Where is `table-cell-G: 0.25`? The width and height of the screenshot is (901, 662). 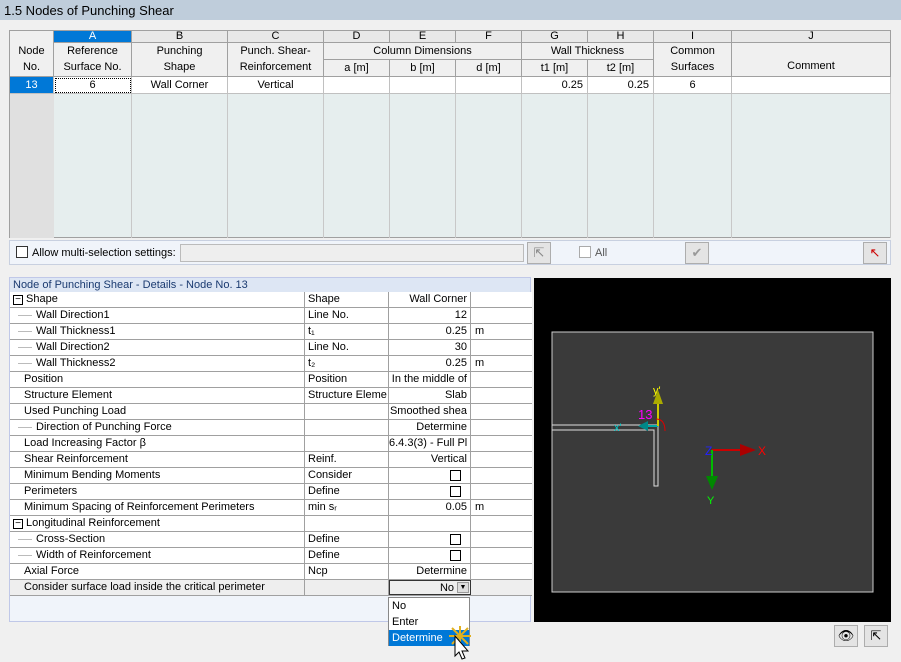
table-cell-G: 0.25 is located at coordinates (555, 85).